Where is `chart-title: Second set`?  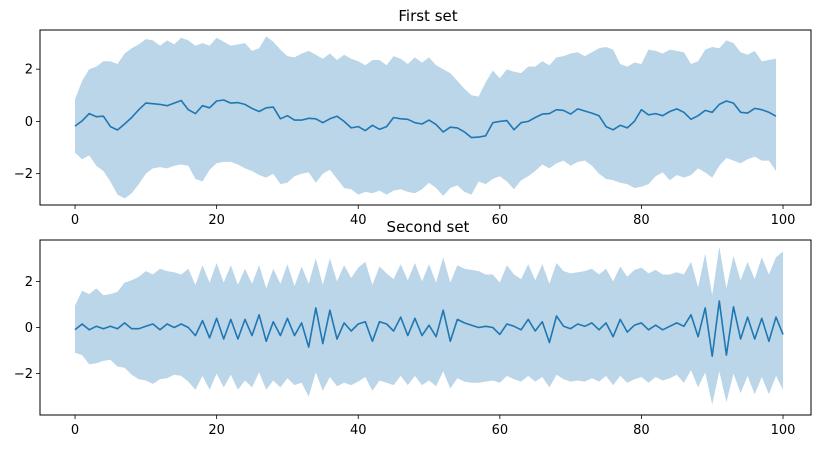
chart-title: Second set is located at coordinates (428, 227).